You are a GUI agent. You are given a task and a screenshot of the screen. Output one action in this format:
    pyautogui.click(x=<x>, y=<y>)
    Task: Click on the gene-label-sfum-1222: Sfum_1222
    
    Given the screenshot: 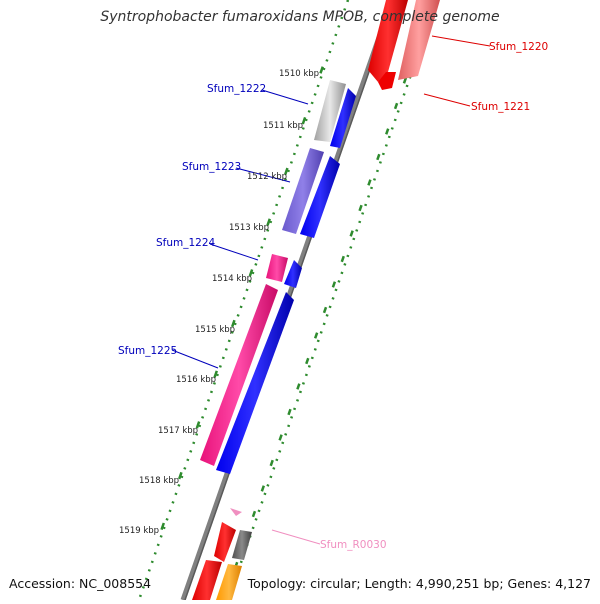 What is the action you would take?
    pyautogui.click(x=236, y=89)
    